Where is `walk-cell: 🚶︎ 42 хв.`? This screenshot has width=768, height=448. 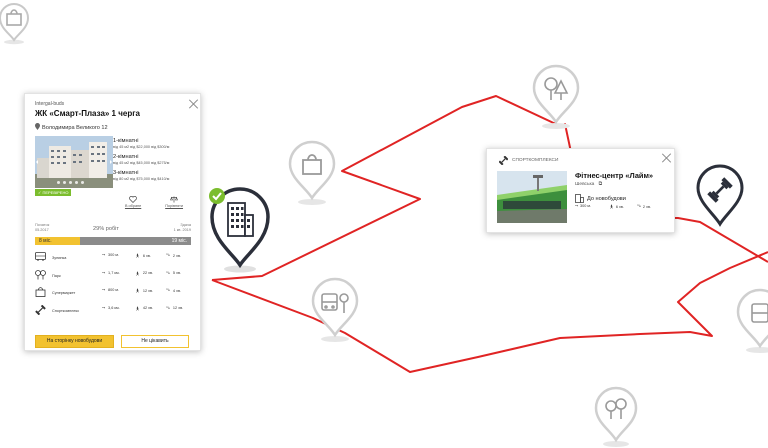 walk-cell: 🚶︎ 42 хв. is located at coordinates (144, 308).